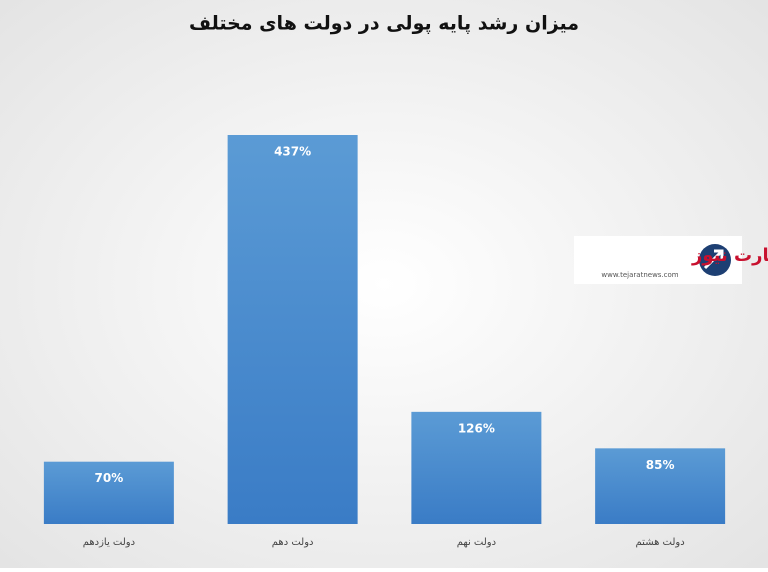 This screenshot has height=572, width=768. What do you see at coordinates (109, 542) in the screenshot?
I see `x-tick-label: دولت یازدهم` at bounding box center [109, 542].